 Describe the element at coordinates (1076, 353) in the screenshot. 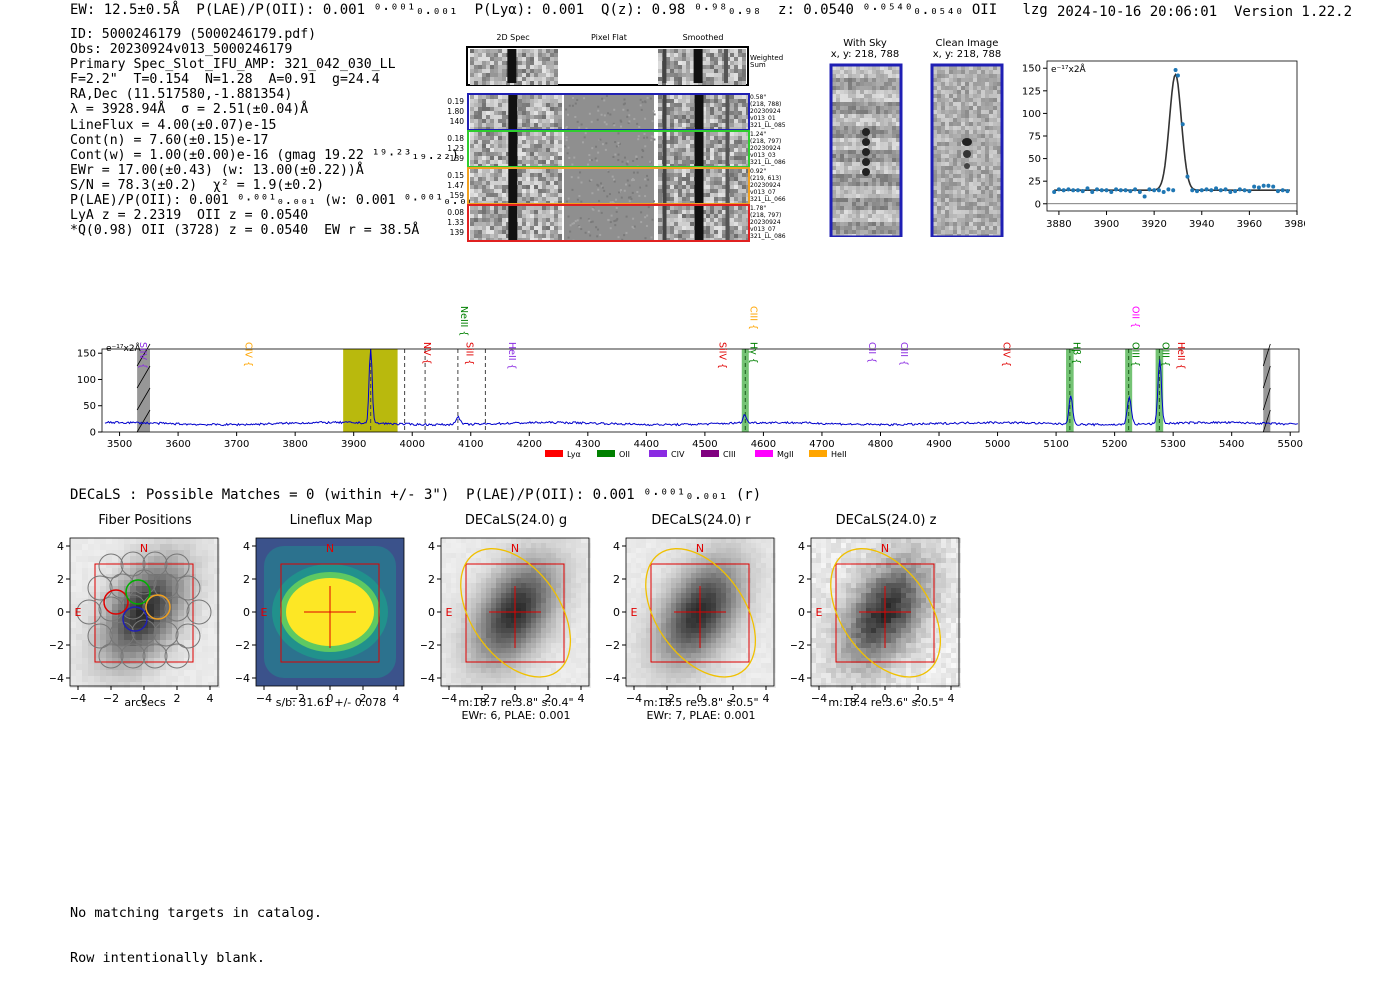

I see `line-id-label: Hβ {` at that location.